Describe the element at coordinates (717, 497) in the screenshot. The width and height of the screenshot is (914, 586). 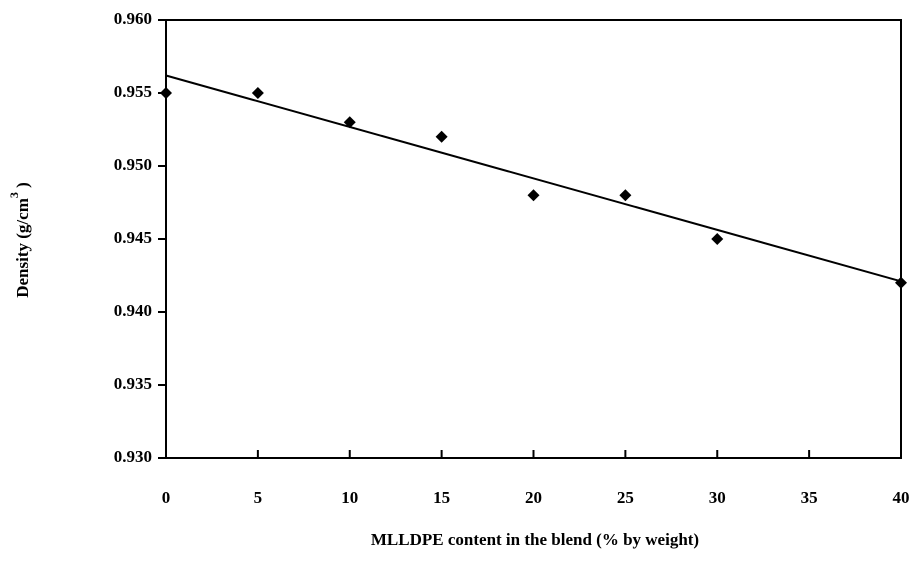
I see `x-tick-label: 30` at that location.